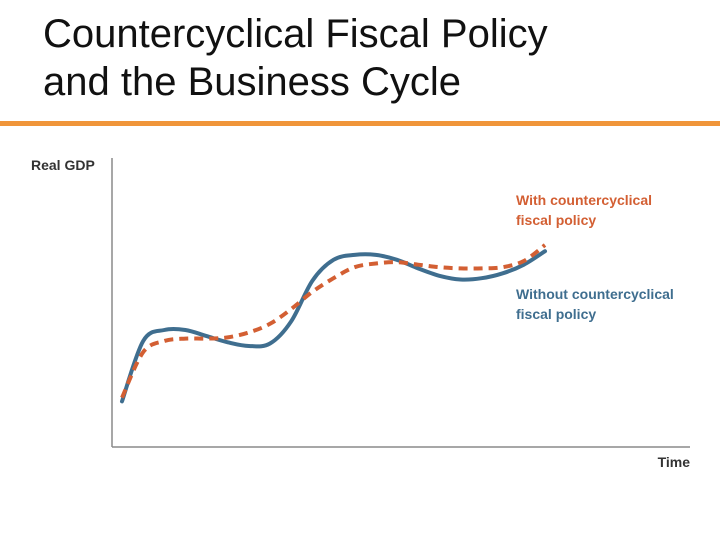 The width and height of the screenshot is (720, 540). I want to click on title-divider, so click(360, 123).